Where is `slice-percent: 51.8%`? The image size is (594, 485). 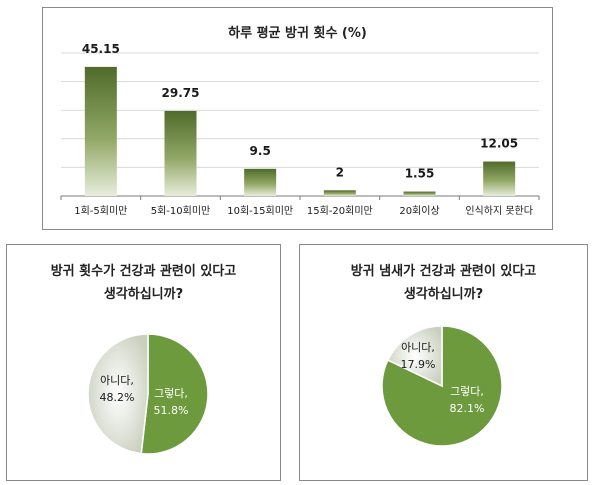 slice-percent: 51.8% is located at coordinates (171, 410).